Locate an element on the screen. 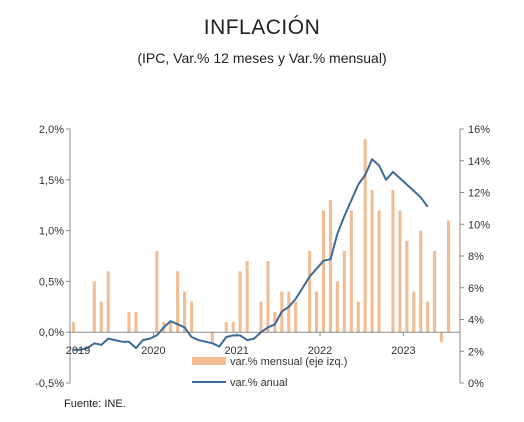 This screenshot has width=524, height=422. x-tick-label: 2020 is located at coordinates (153, 351).